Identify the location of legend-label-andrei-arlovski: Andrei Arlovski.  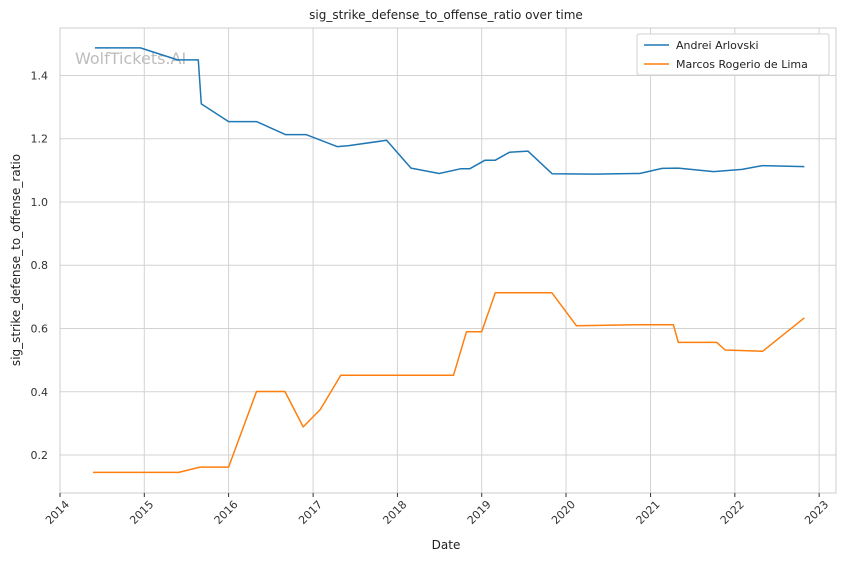
(717, 45).